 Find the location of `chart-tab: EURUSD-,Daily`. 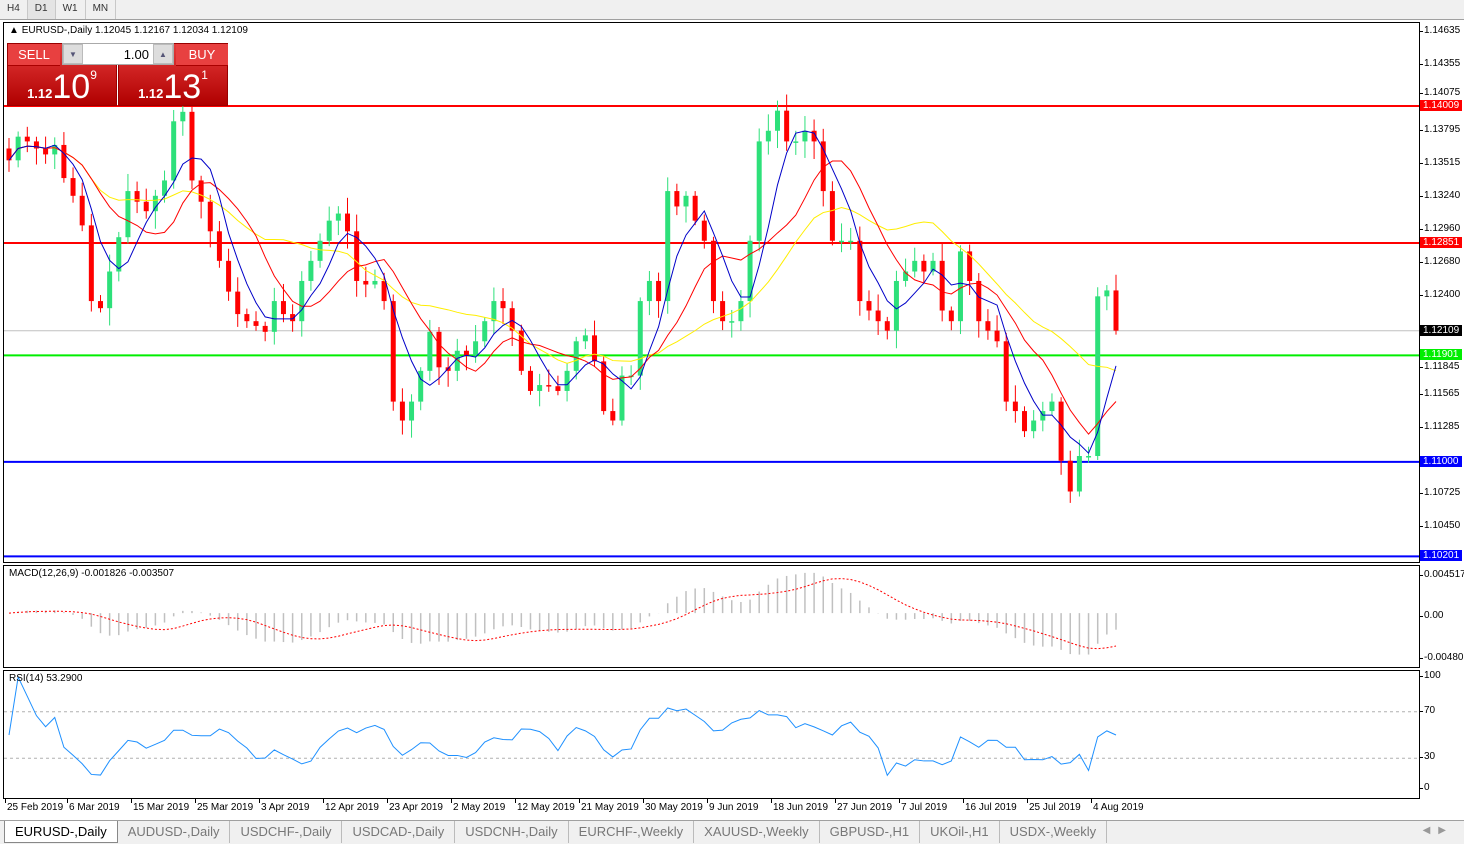

chart-tab: EURUSD-,Daily is located at coordinates (61, 832).